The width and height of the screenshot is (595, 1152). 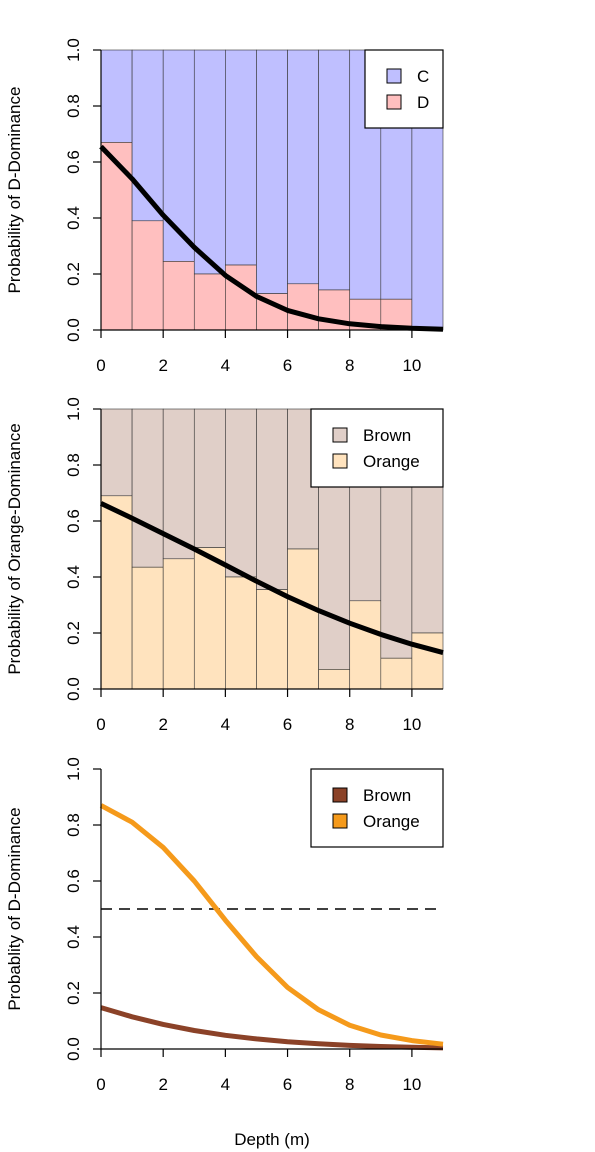 What do you see at coordinates (394, 102) in the screenshot?
I see `legend-swatch-d` at bounding box center [394, 102].